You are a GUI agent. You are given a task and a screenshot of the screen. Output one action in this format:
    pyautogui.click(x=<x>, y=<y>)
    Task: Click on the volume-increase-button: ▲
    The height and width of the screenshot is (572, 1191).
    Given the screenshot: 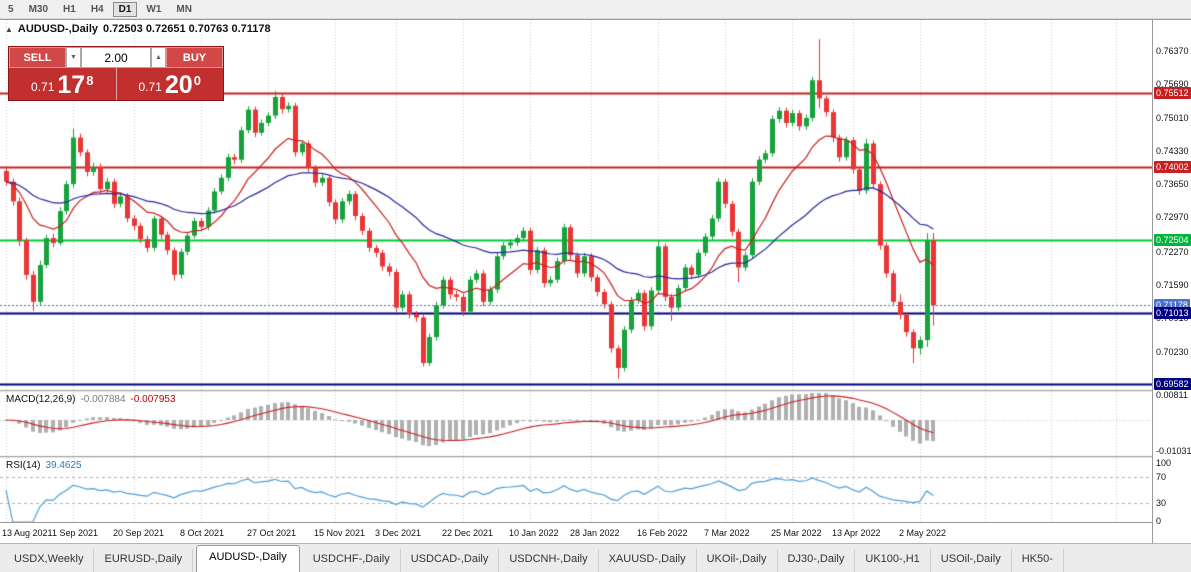 What is the action you would take?
    pyautogui.click(x=158, y=57)
    